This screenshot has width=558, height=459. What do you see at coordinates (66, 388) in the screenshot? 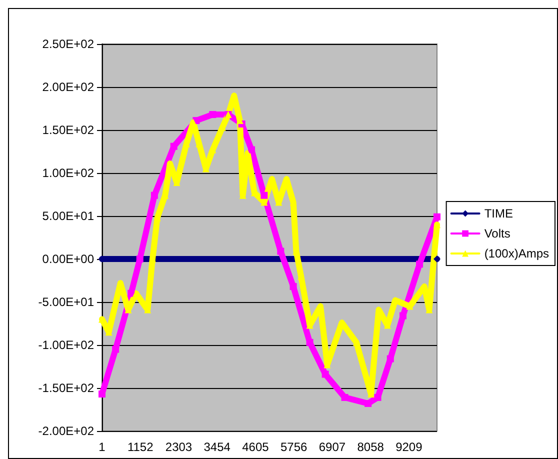
I see `y-tick-label: -1.50E+02` at bounding box center [66, 388].